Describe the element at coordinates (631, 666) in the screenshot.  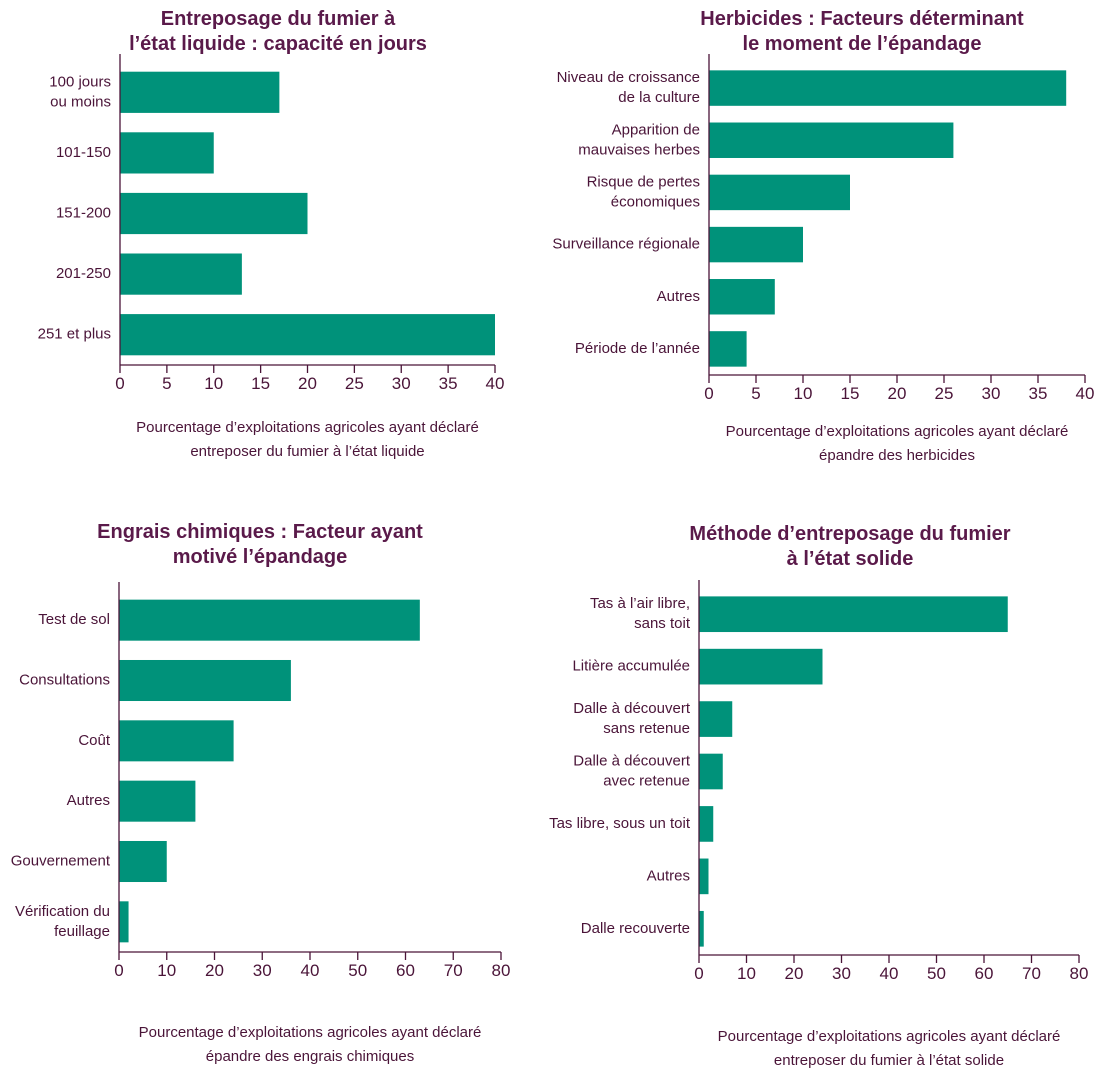
I see `category-label: Litière accumulée` at that location.